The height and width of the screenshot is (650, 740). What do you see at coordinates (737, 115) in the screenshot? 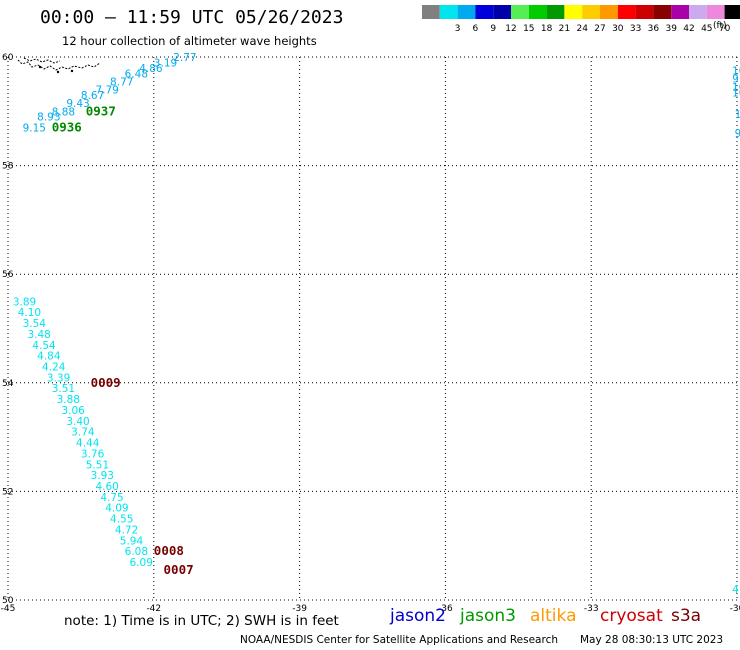
I see `wave-height-value: 10` at bounding box center [737, 115].